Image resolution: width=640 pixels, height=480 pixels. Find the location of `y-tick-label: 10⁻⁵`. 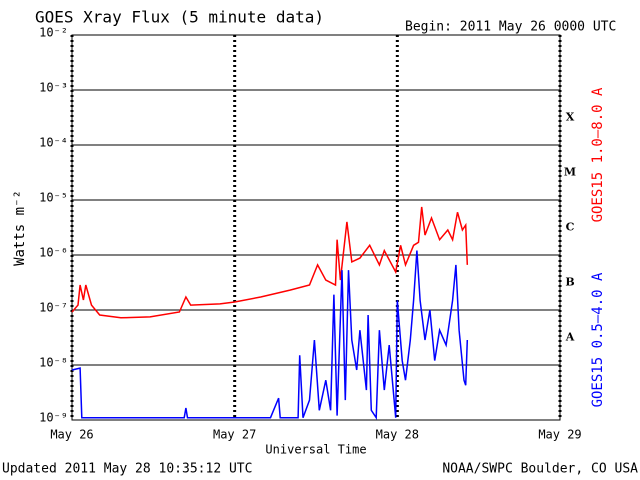

y-tick-label: 10⁻⁵ is located at coordinates (53, 198).